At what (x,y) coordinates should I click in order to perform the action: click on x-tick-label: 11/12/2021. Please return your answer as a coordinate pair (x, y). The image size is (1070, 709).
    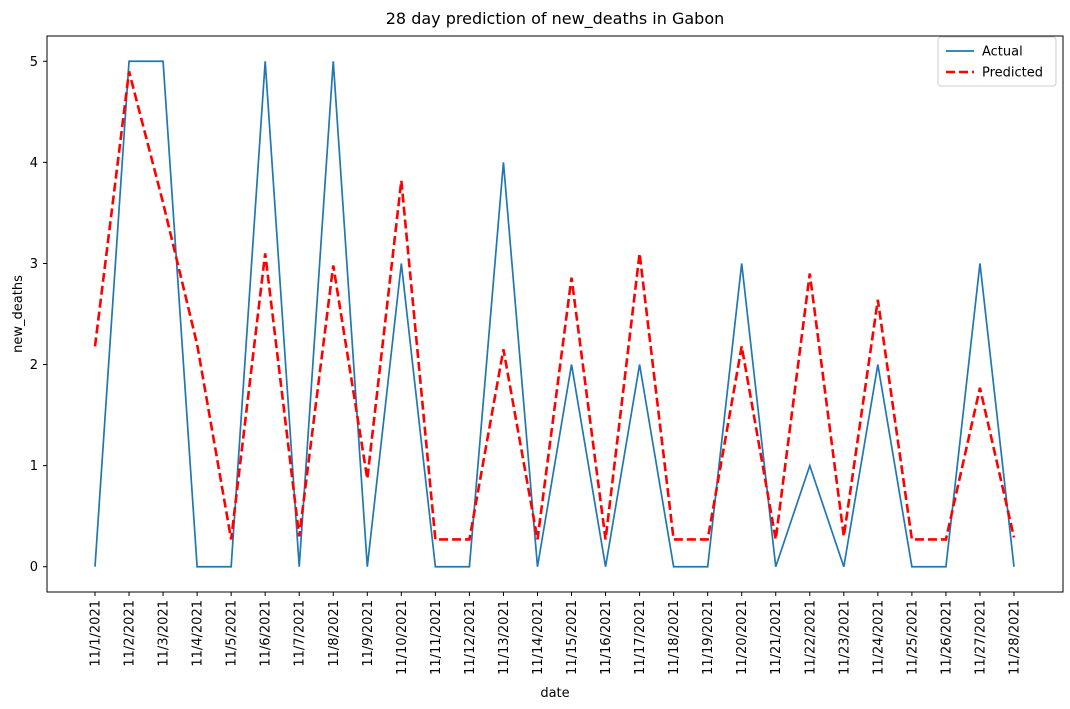
    Looking at the image, I should click on (470, 637).